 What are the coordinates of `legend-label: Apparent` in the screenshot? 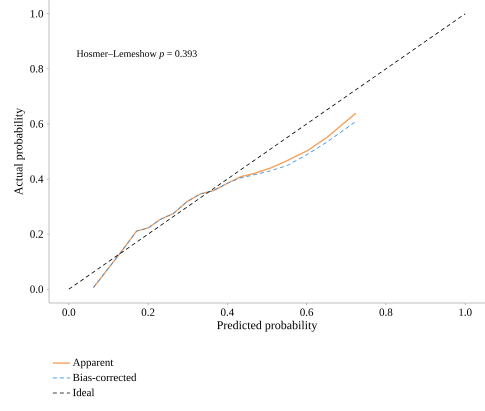 It's located at (93, 363).